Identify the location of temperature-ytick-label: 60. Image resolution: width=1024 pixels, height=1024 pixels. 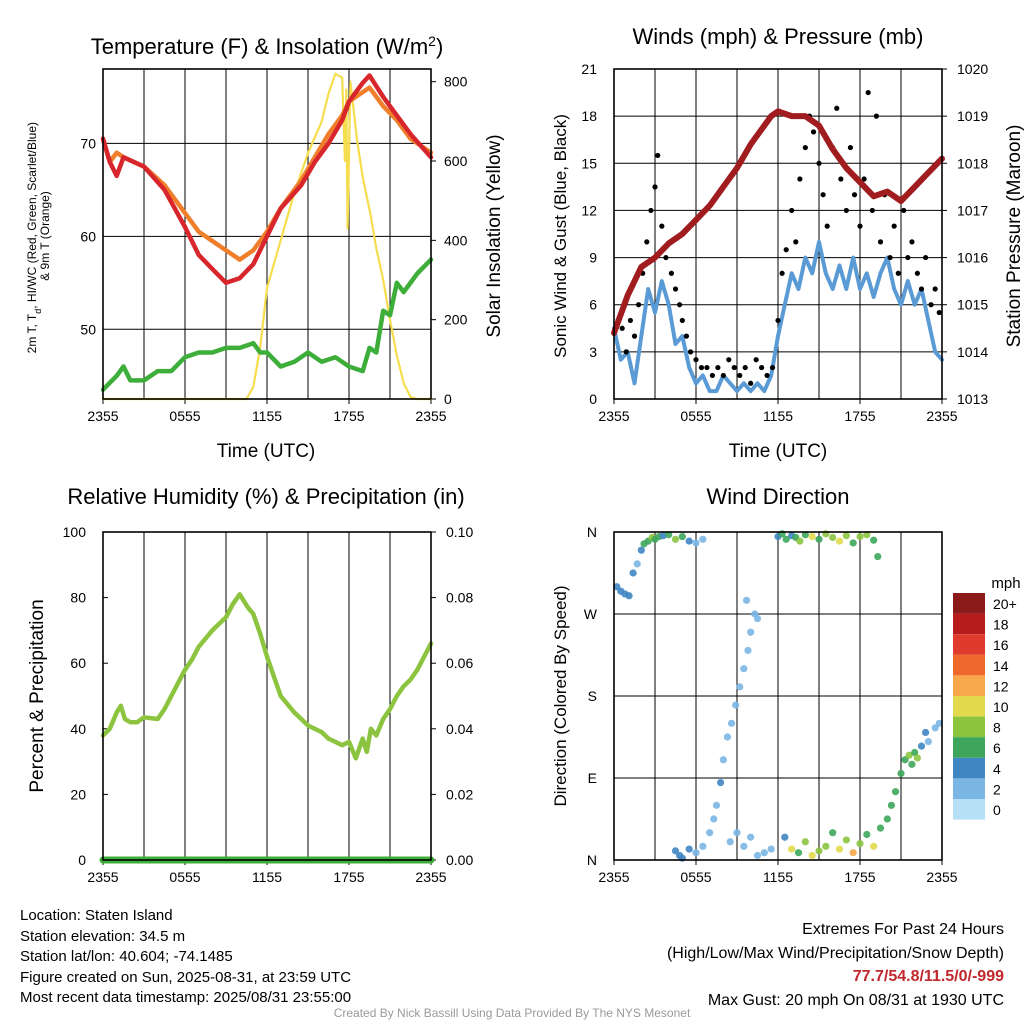
(88, 236).